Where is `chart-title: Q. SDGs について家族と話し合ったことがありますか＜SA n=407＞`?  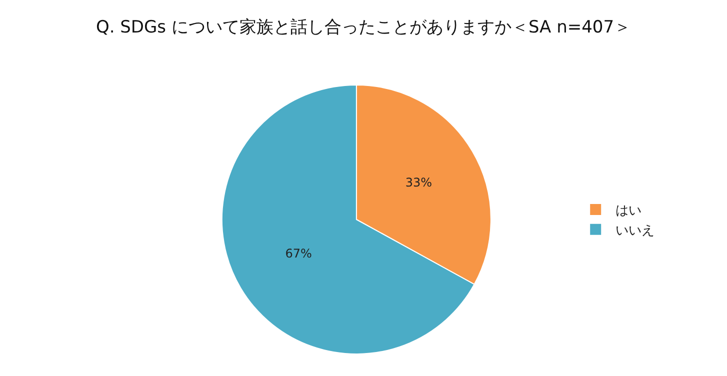 chart-title: Q. SDGs について家族と話し合ったことがありますか＜SA n=407＞ is located at coordinates (364, 27).